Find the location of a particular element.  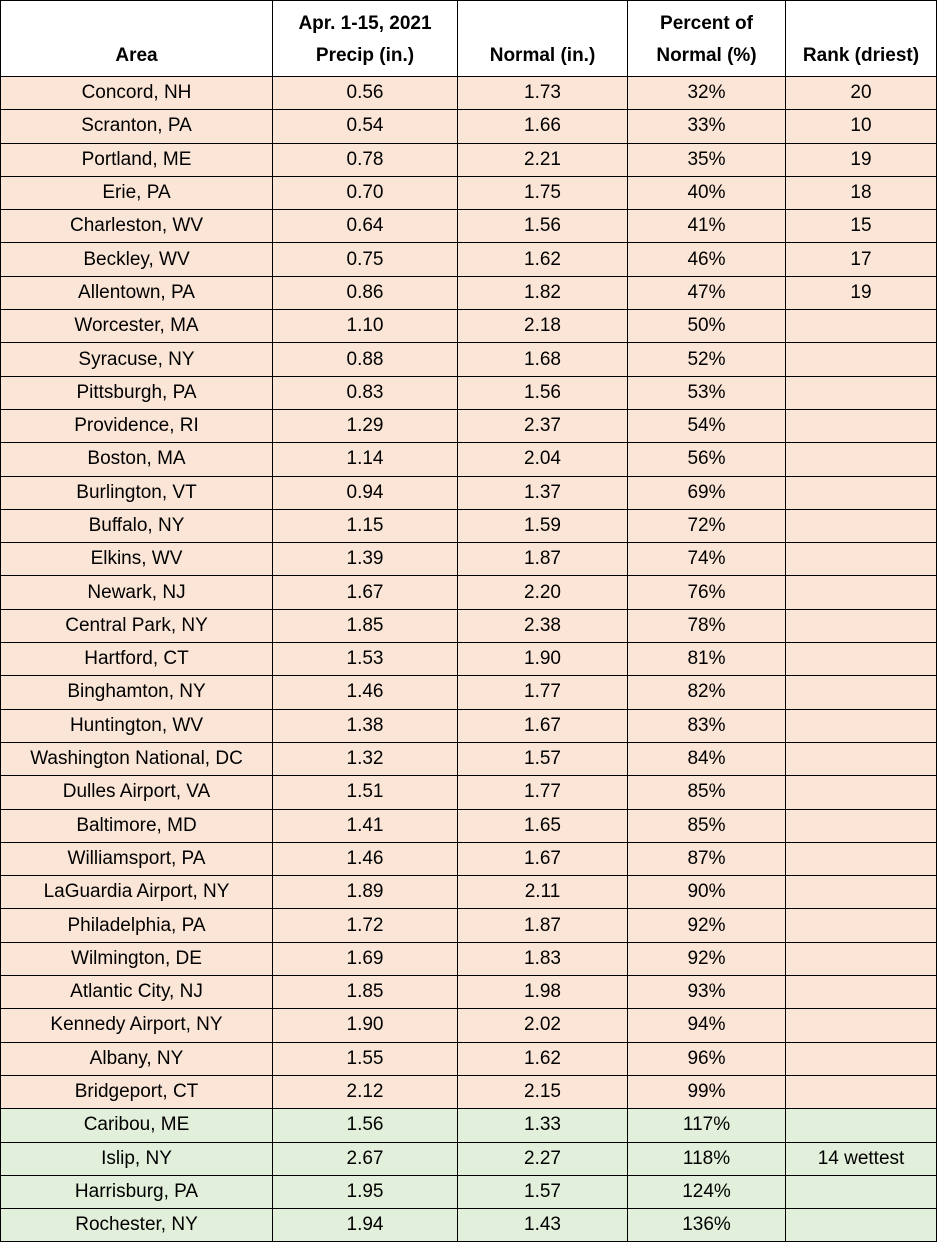

table-cell: 84% is located at coordinates (706, 759).